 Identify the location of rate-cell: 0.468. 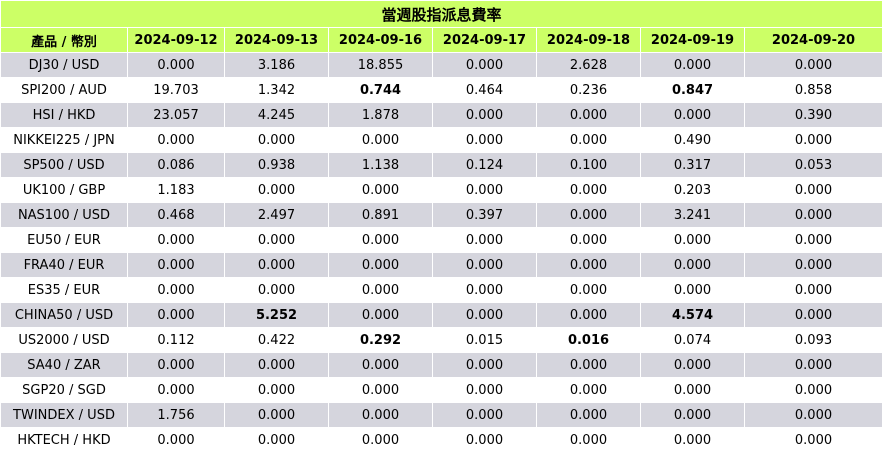
(176, 215).